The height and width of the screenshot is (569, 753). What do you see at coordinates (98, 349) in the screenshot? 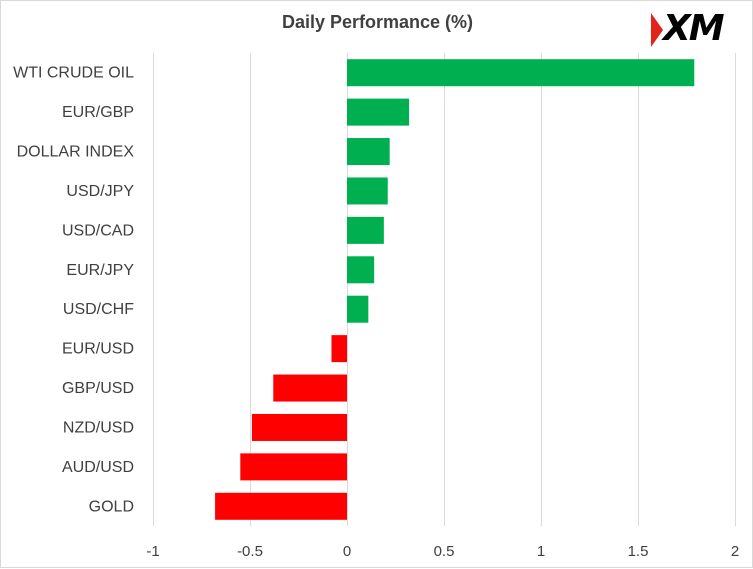
I see `category-label: EUR/USD` at bounding box center [98, 349].